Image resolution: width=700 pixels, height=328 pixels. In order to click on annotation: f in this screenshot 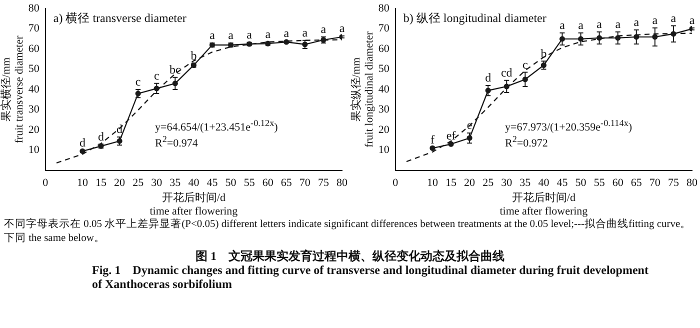, I will do `click(432, 139)`.